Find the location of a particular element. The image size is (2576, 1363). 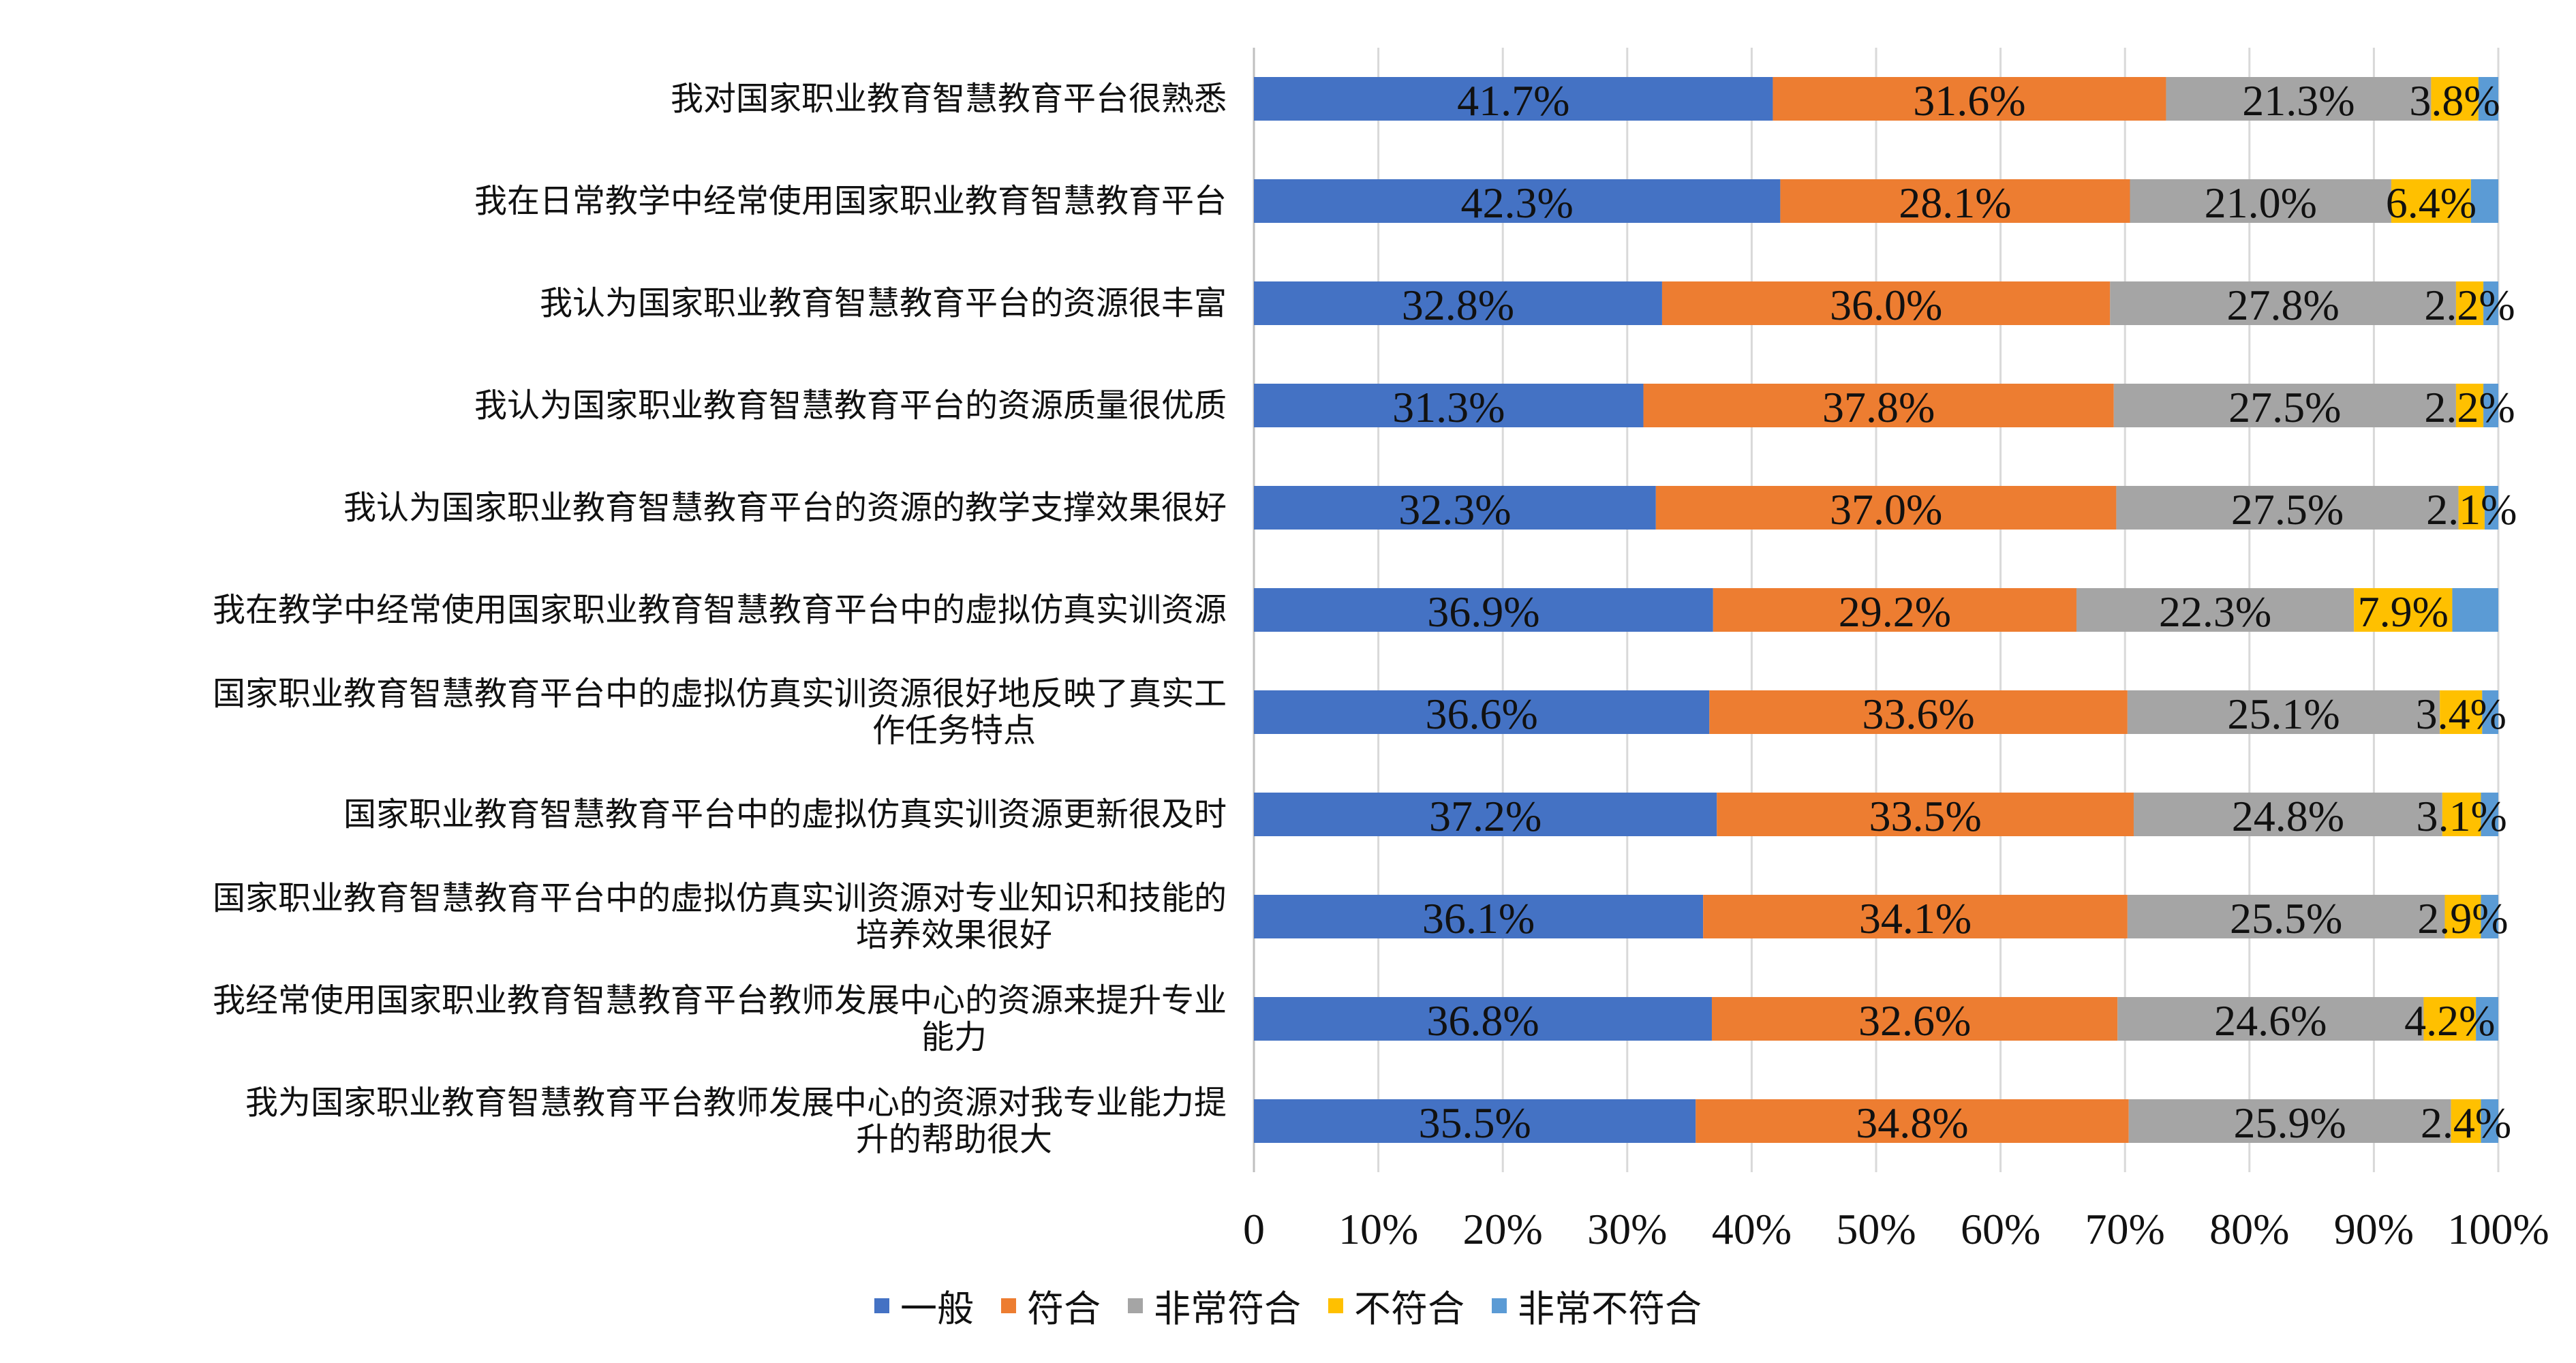

category-label: 我为国家职业教育智慧教育平台教师发展中心的资源对我专业能力提 is located at coordinates (736, 1103).